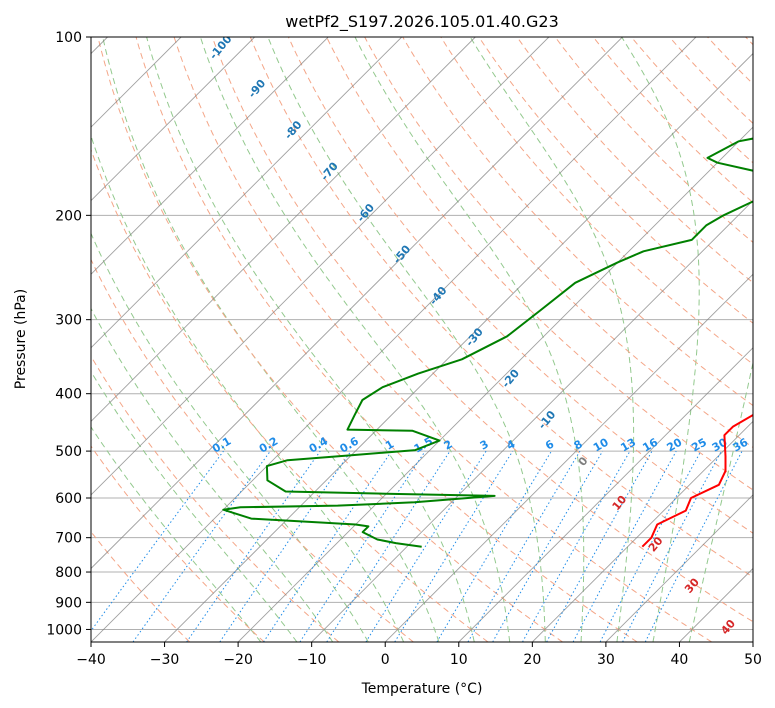  What do you see at coordinates (68, 395) in the screenshot?
I see `y-tick-label: 400` at bounding box center [68, 395].